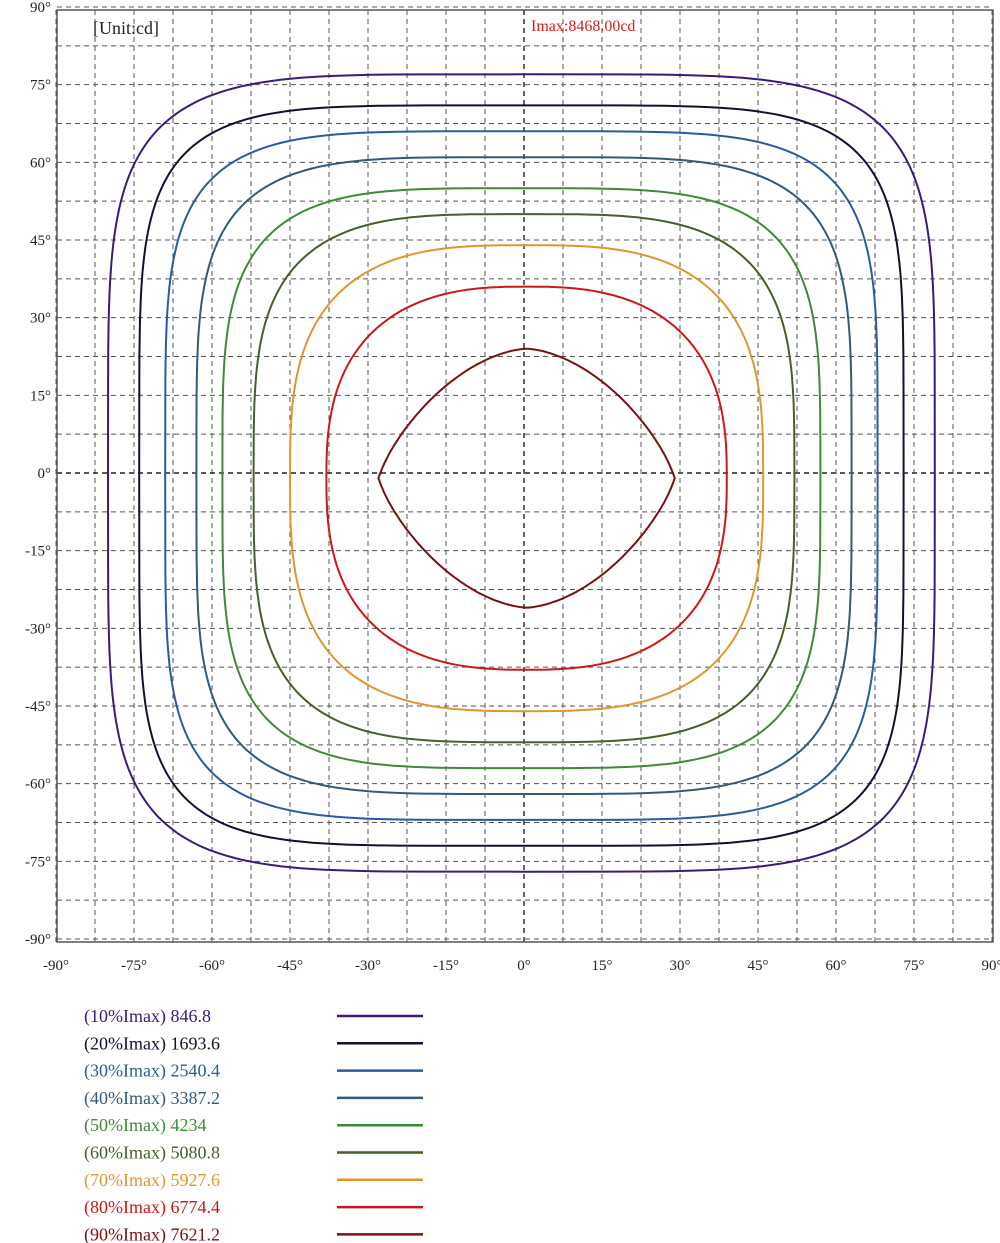 This screenshot has width=1000, height=1243. What do you see at coordinates (758, 966) in the screenshot?
I see `x-tick-label: 45°` at bounding box center [758, 966].